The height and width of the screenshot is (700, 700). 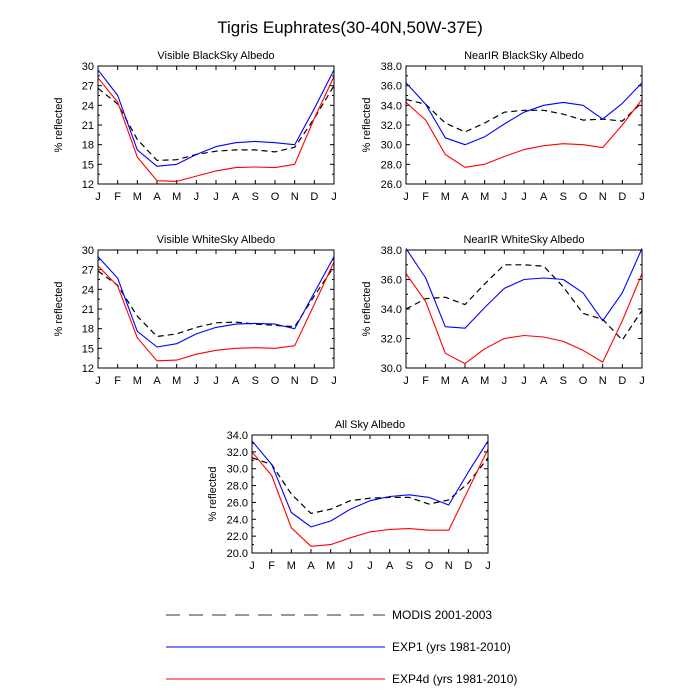 I want to click on y-tick-label: 26.0, so click(x=237, y=503).